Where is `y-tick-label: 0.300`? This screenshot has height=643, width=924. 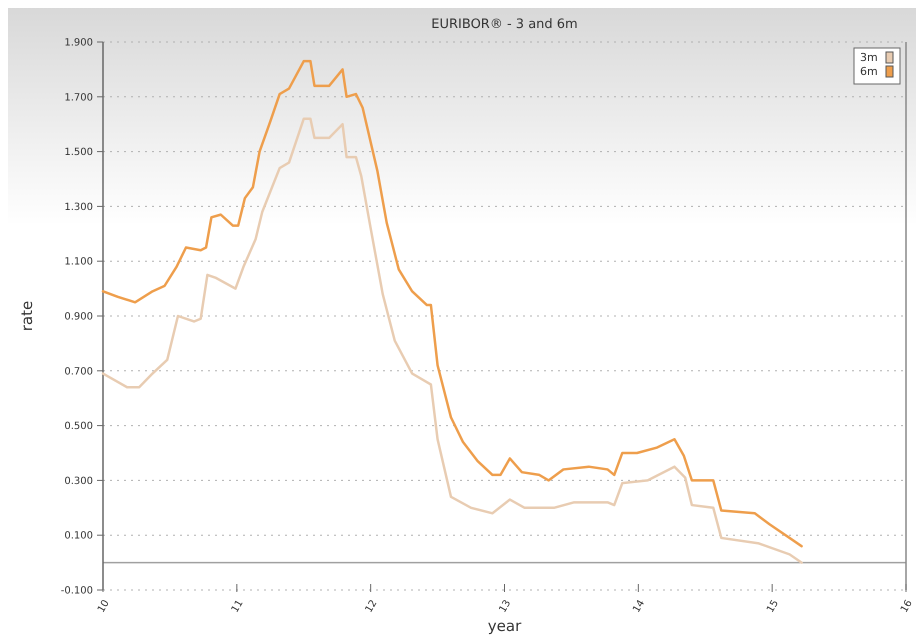 y-tick-label: 0.300 is located at coordinates (78, 481).